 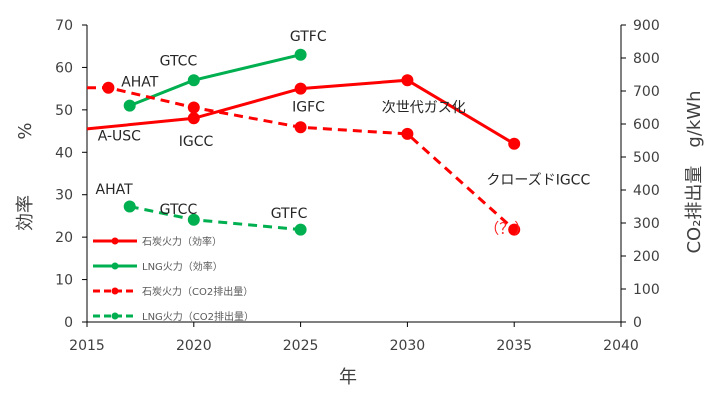 What do you see at coordinates (197, 291) in the screenshot?
I see `legend-label: 石炭火力（CO2排出量）` at bounding box center [197, 291].